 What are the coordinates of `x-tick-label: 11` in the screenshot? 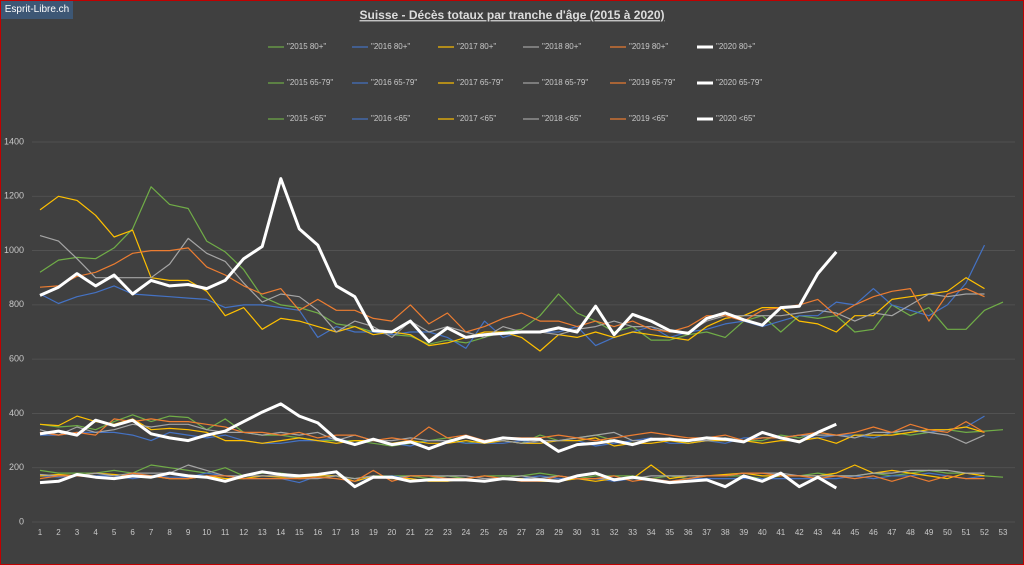 It's located at (225, 532).